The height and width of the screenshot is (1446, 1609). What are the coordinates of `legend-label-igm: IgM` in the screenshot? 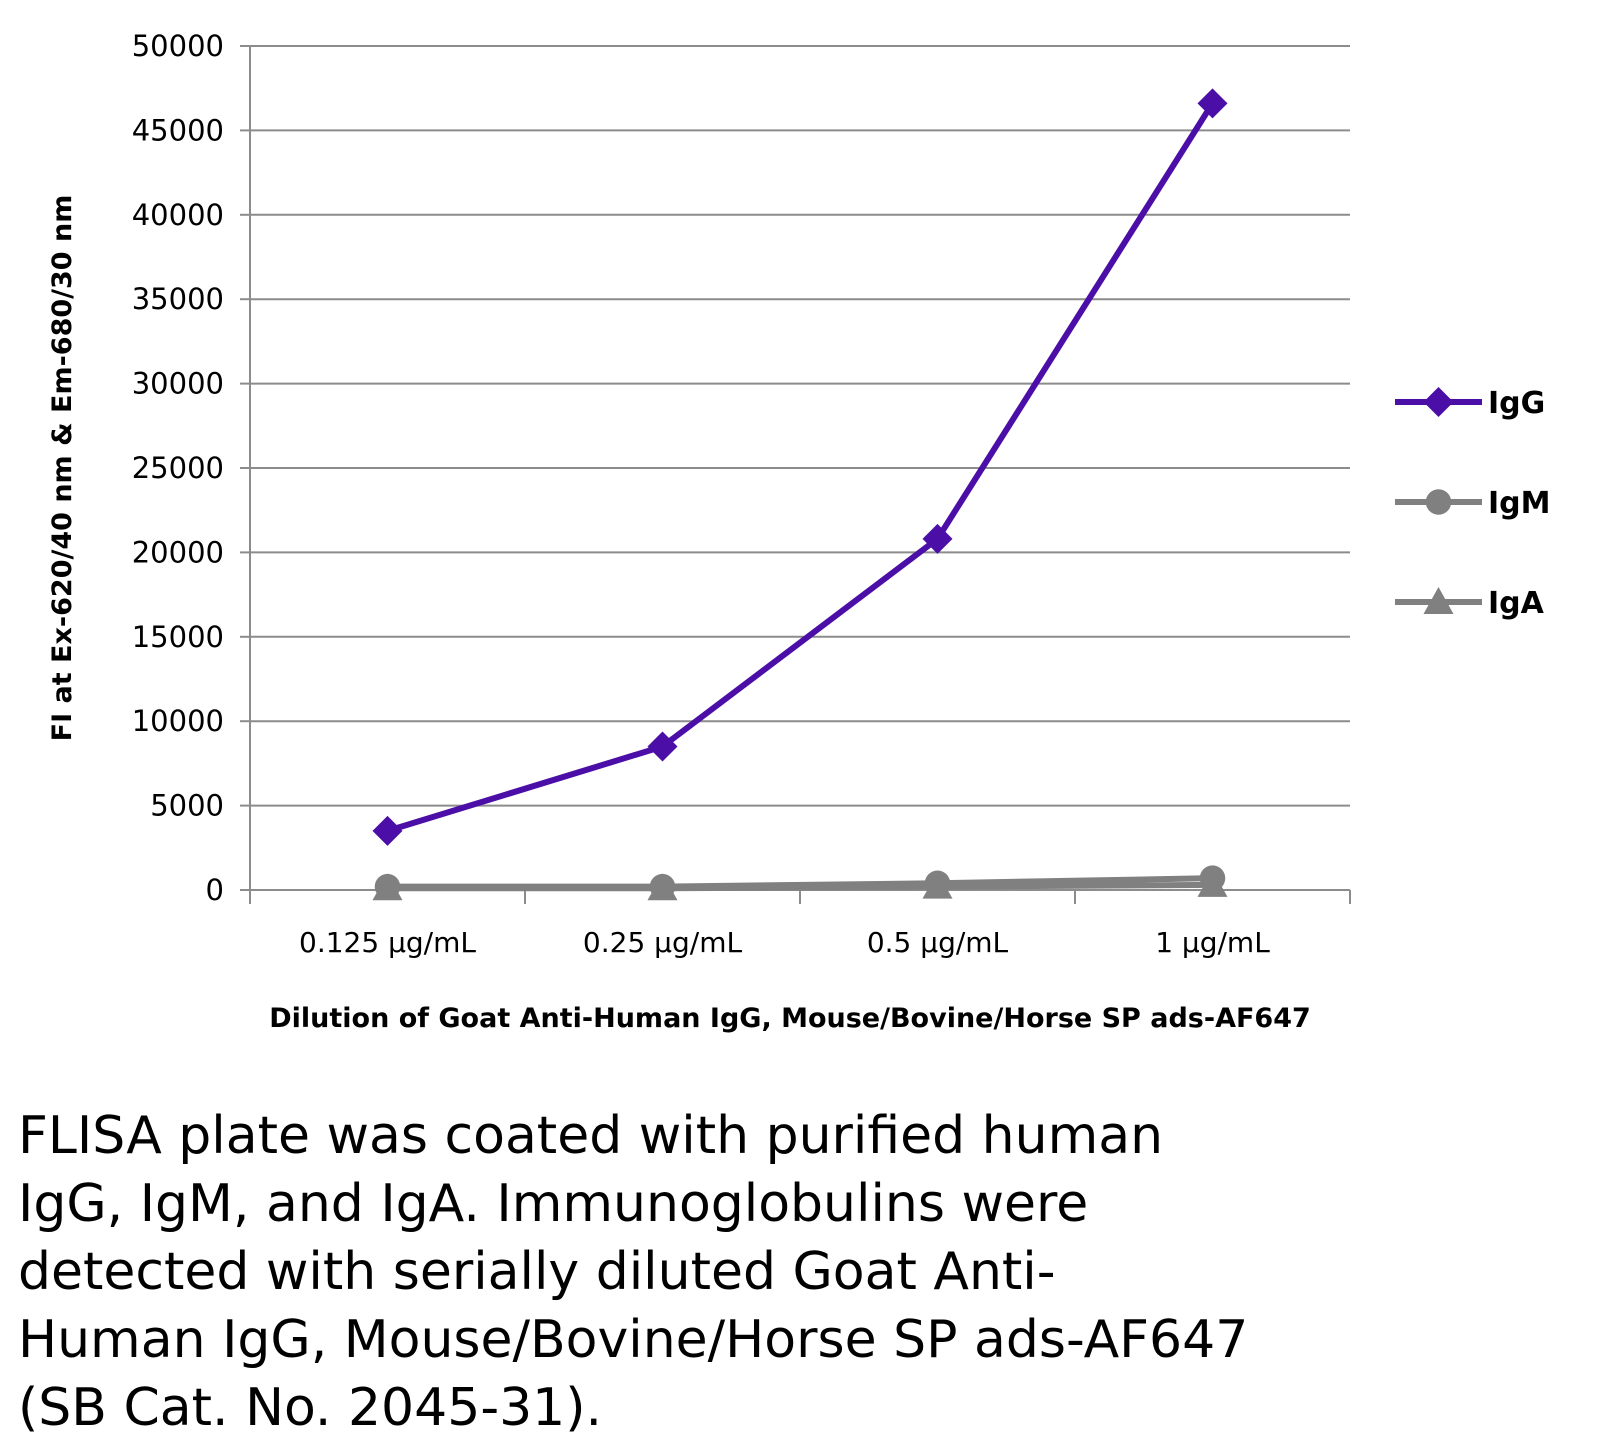 It's located at (1519, 503).